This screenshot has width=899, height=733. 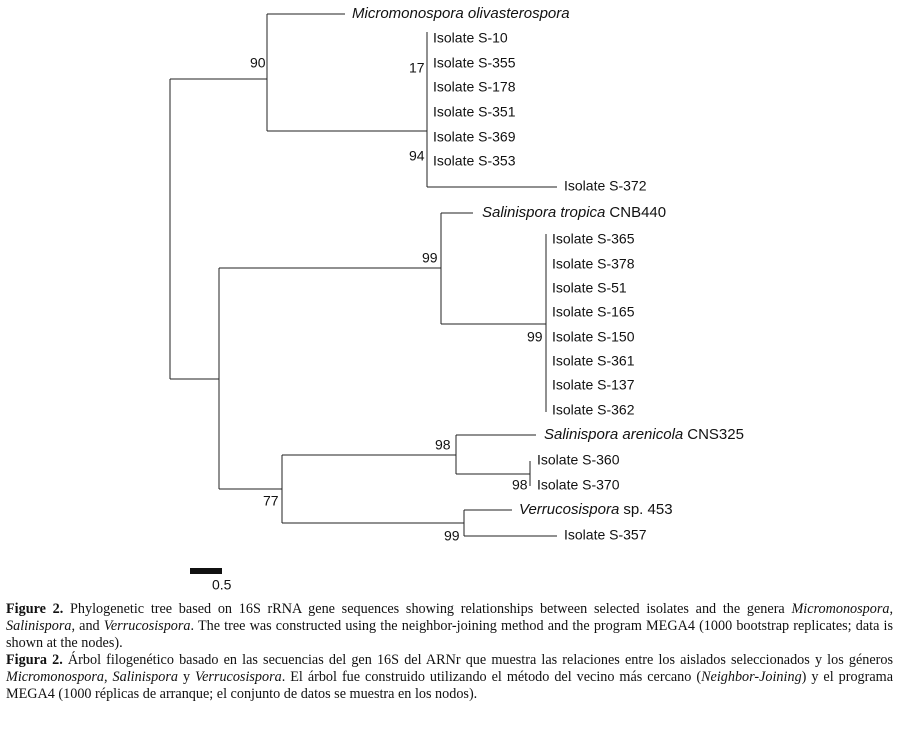 I want to click on caption-label: Figura 2., so click(x=34, y=660).